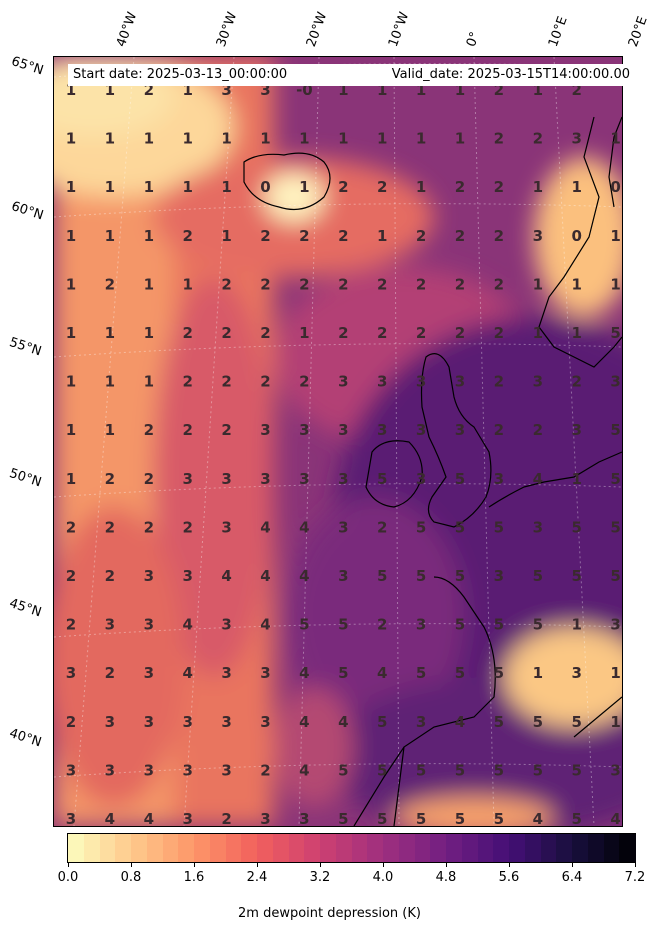  I want to click on start-date-label: Start date: 2025-03-13_00:00:00, so click(180, 74).